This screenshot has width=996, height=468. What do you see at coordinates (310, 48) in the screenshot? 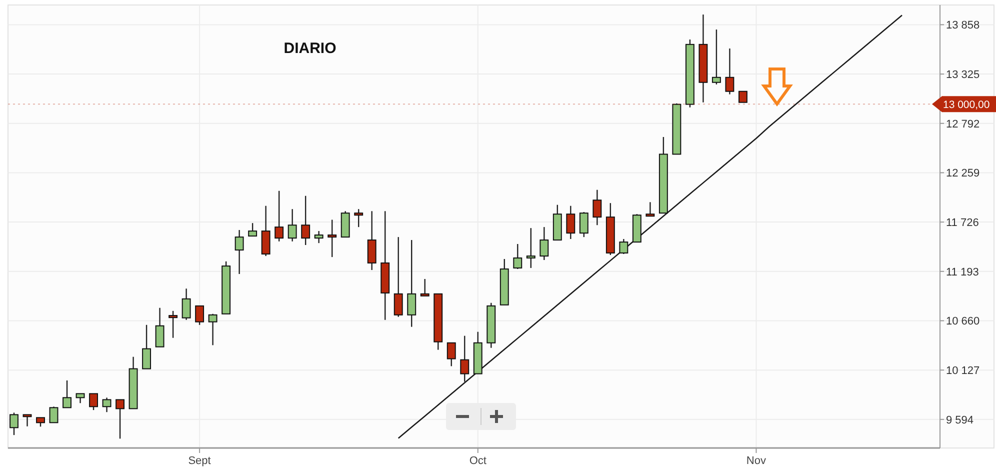
I see `text: DIARIO` at bounding box center [310, 48].